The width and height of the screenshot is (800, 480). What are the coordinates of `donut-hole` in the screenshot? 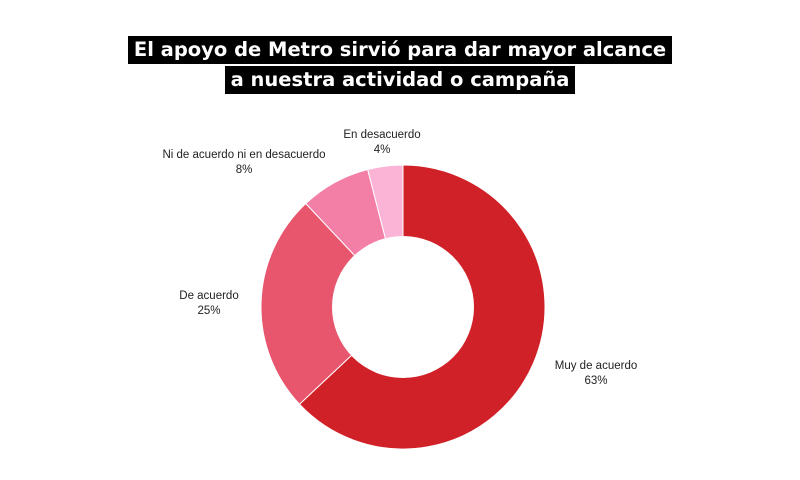 It's located at (403, 307).